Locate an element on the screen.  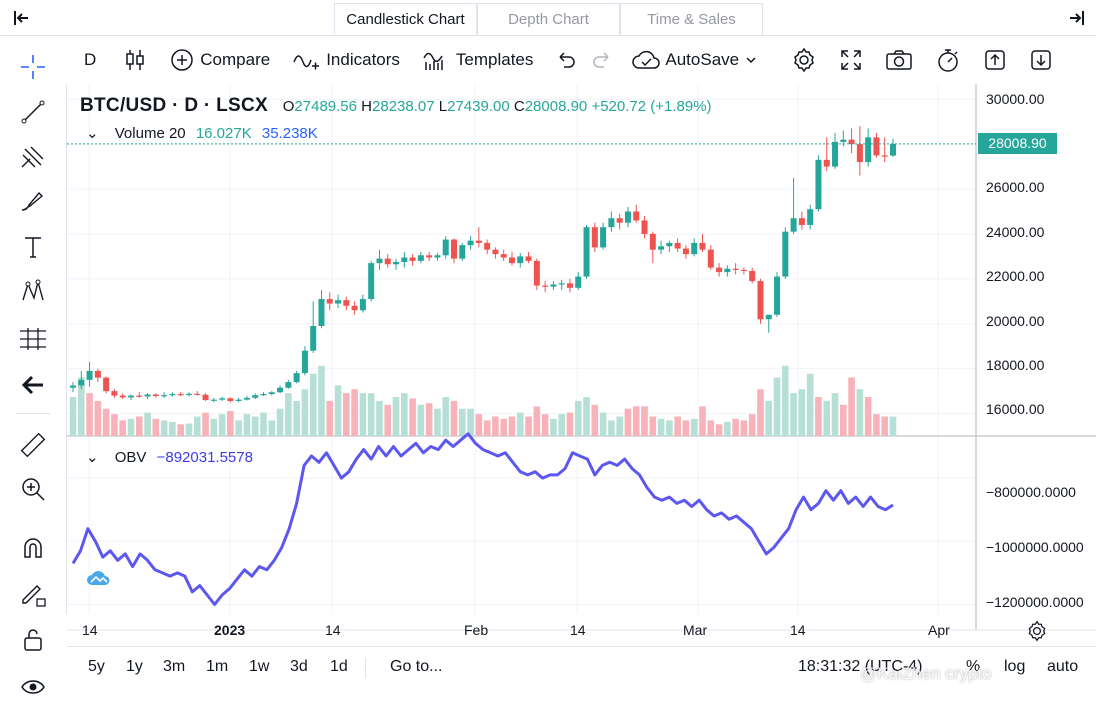
range-3d: 3d is located at coordinates (299, 666).